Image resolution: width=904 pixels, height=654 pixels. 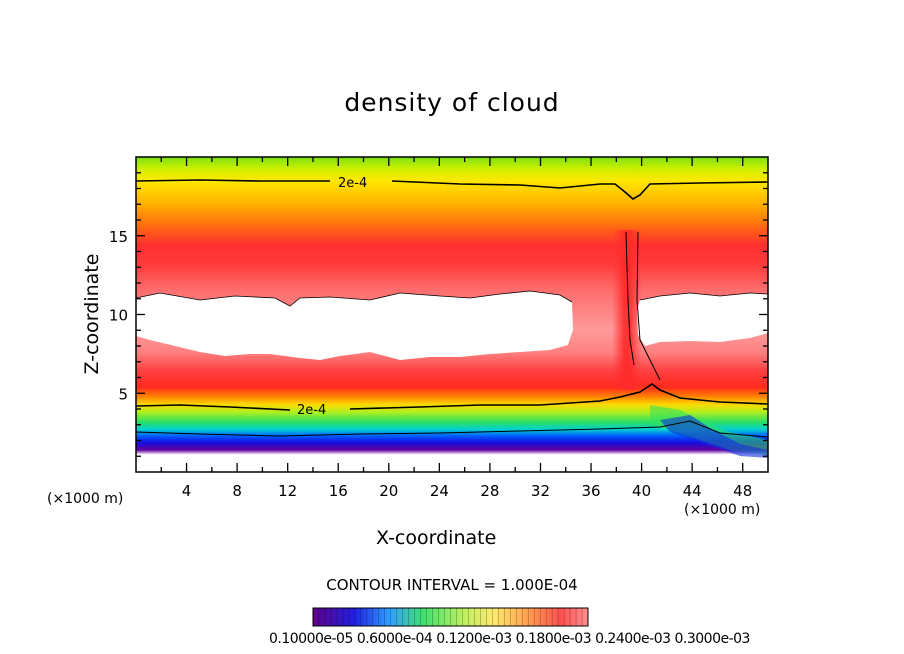 What do you see at coordinates (641, 491) in the screenshot?
I see `x-tick-label: 40` at bounding box center [641, 491].